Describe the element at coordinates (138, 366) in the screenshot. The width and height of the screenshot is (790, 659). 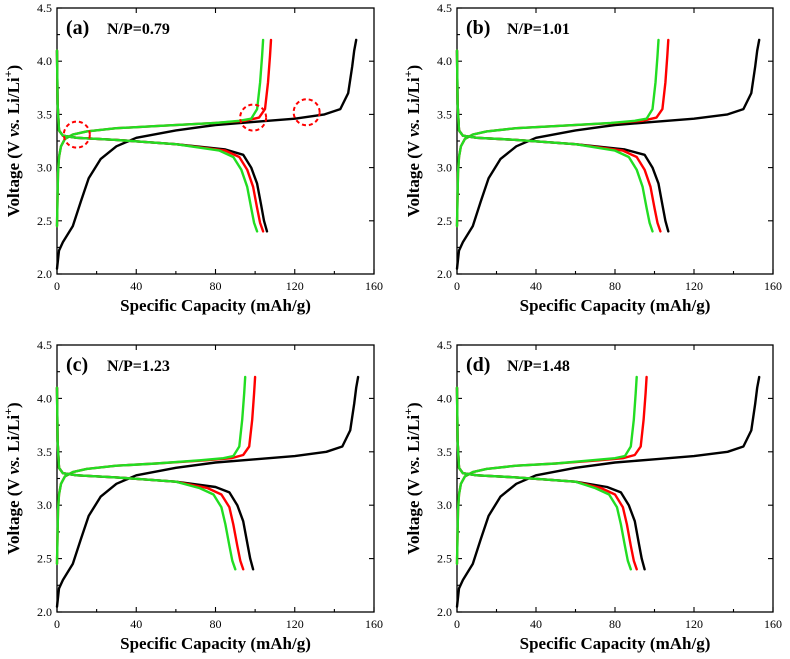
I see `np-ratio-label: N/P=1.23` at that location.